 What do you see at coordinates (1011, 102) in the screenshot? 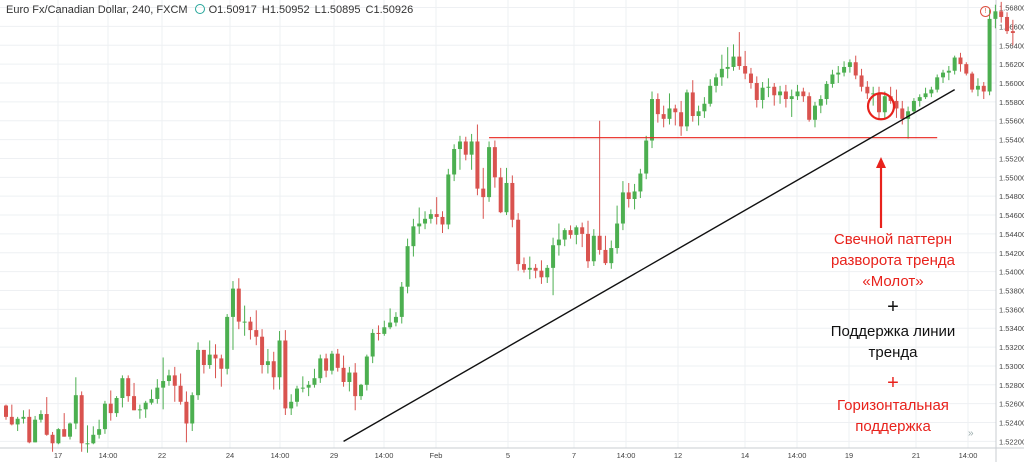
I see `y-tick-label: 1.55800` at bounding box center [1011, 102].